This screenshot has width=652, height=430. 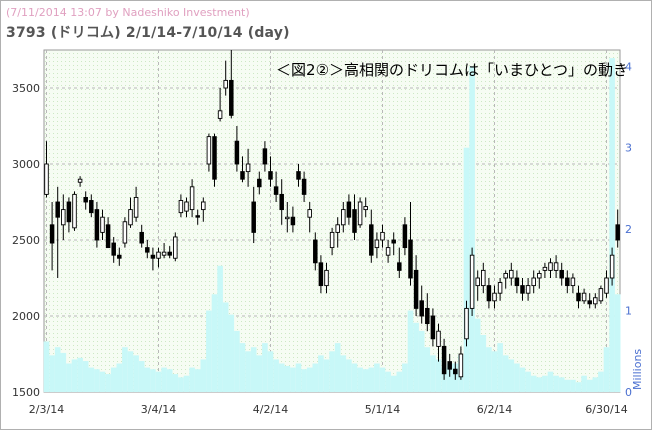 I want to click on price-tick-label: 2000, so click(x=26, y=316).